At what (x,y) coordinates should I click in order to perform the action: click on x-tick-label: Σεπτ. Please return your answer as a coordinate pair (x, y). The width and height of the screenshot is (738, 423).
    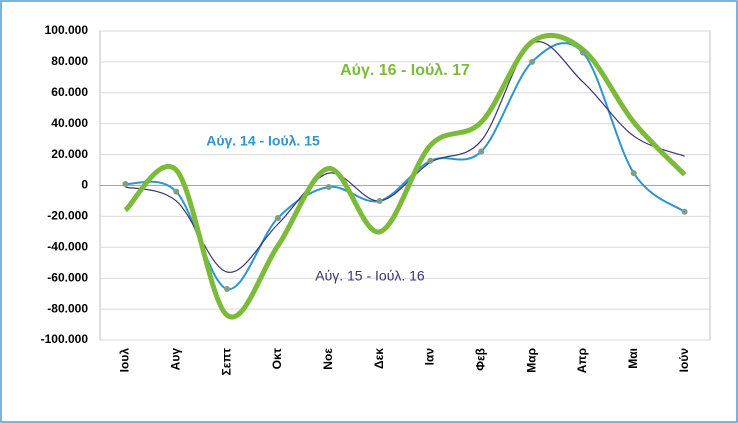
    Looking at the image, I should click on (226, 361).